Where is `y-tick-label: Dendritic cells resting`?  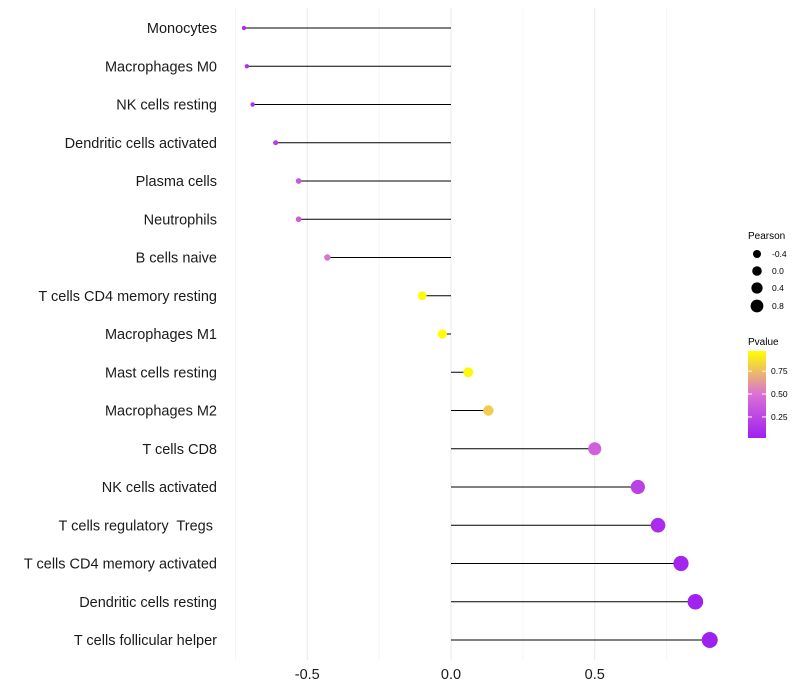 y-tick-label: Dendritic cells resting is located at coordinates (148, 603).